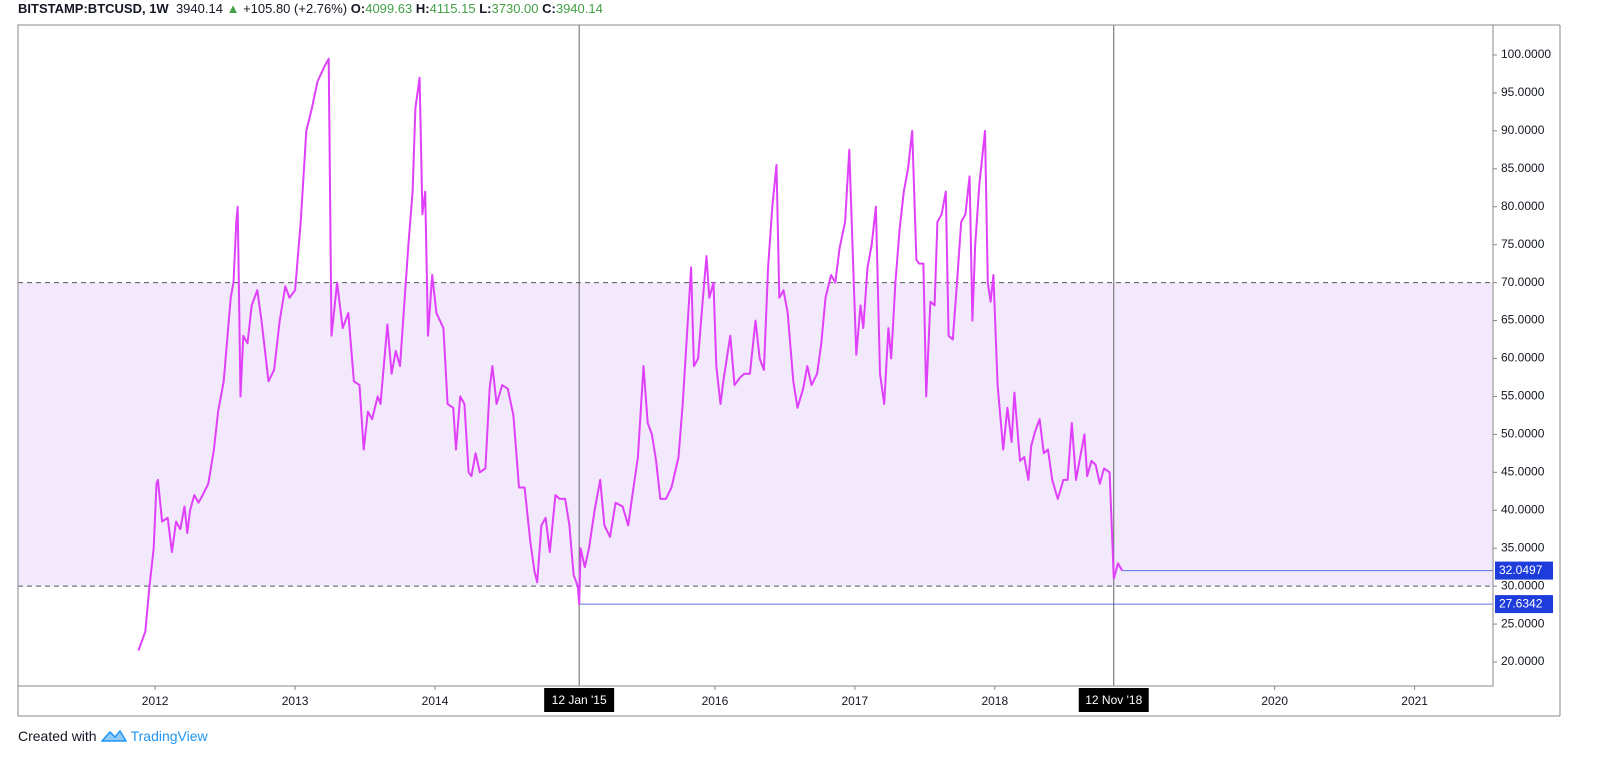 This screenshot has width=1600, height=774. Describe the element at coordinates (199, 8) in the screenshot. I see `last-price: 3940.14` at that location.